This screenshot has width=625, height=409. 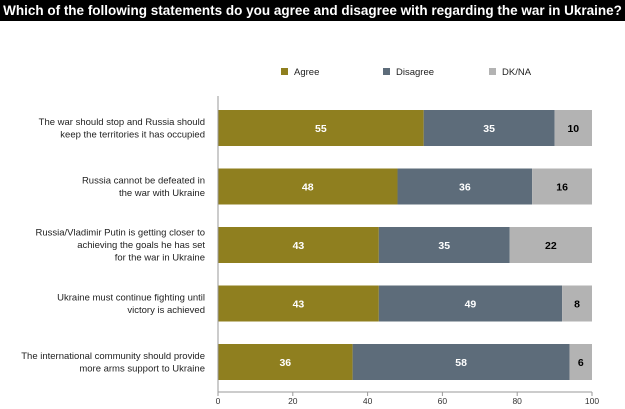 What do you see at coordinates (293, 401) in the screenshot?
I see `x-tick-label-20: 20` at bounding box center [293, 401].